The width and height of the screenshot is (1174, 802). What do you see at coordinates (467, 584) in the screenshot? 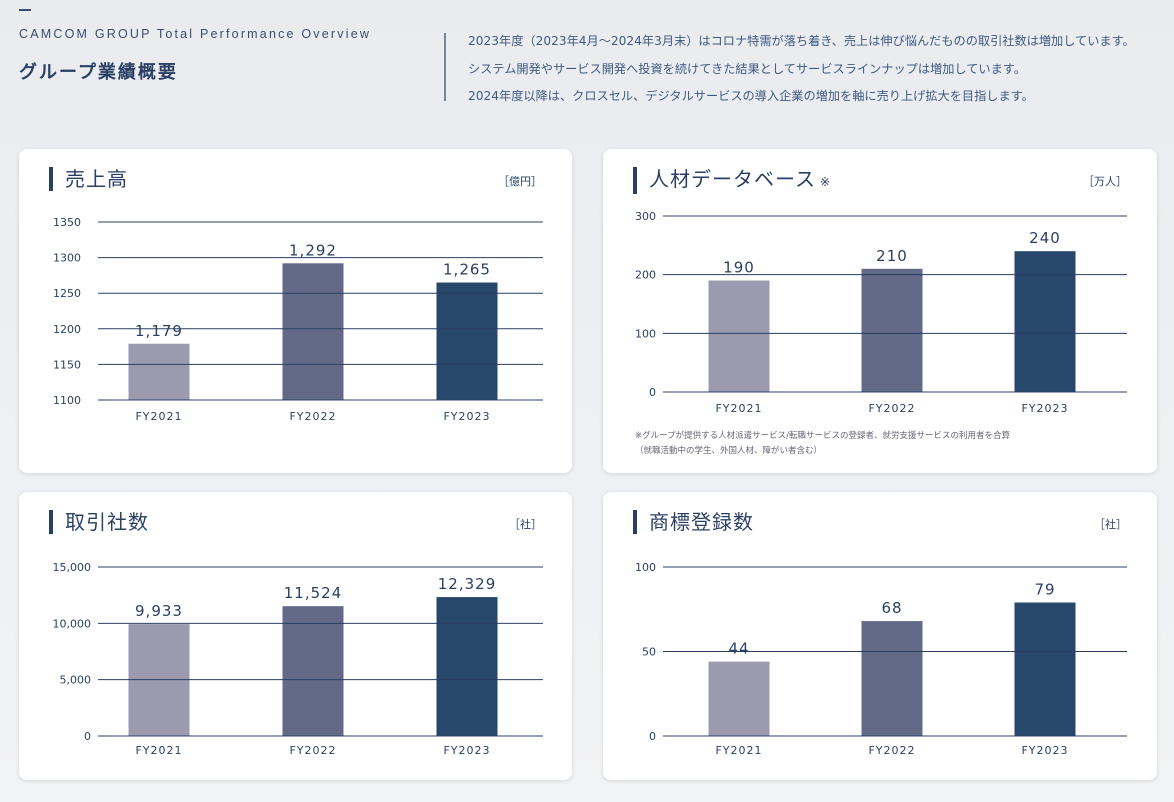
I see `value-label: 12,329` at bounding box center [467, 584].